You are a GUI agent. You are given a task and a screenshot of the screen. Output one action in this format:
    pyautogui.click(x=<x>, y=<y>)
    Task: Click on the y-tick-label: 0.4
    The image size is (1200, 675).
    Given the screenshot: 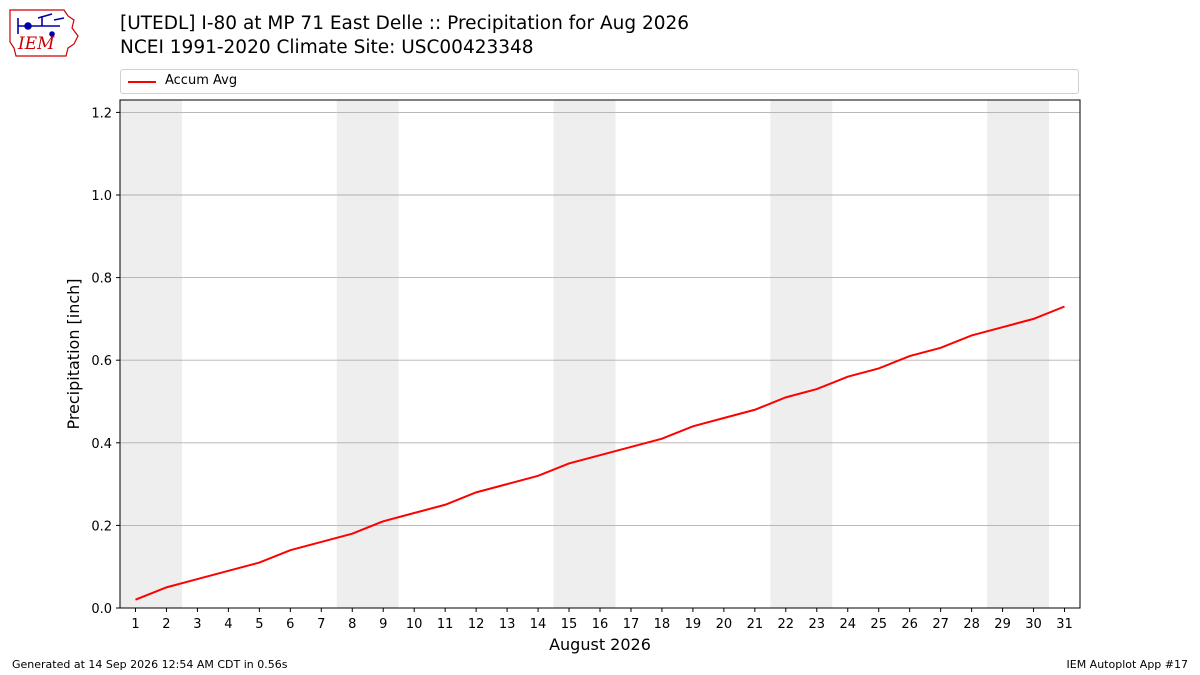 What is the action you would take?
    pyautogui.click(x=101, y=444)
    